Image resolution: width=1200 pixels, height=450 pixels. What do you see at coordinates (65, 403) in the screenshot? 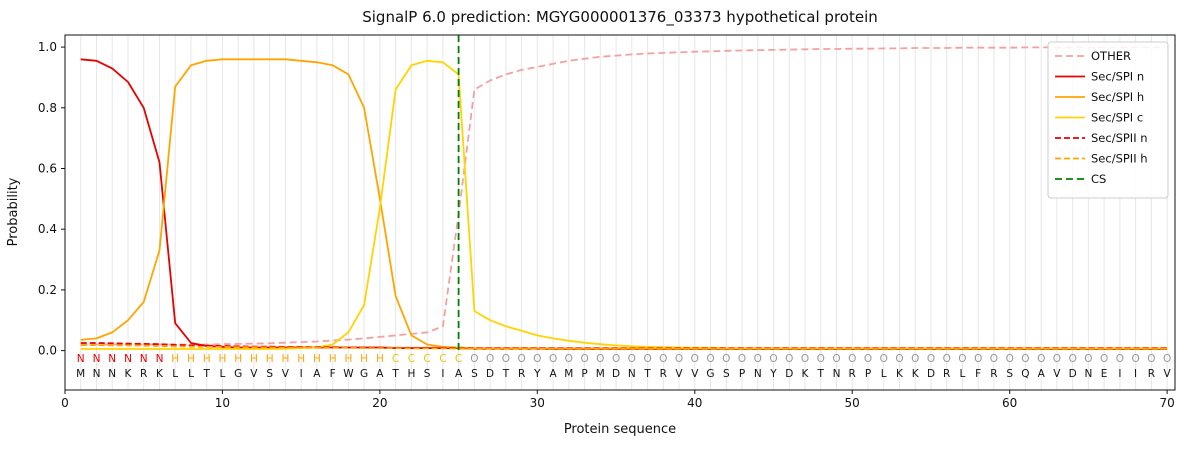
I see `x-tick-label: 0` at bounding box center [65, 403].